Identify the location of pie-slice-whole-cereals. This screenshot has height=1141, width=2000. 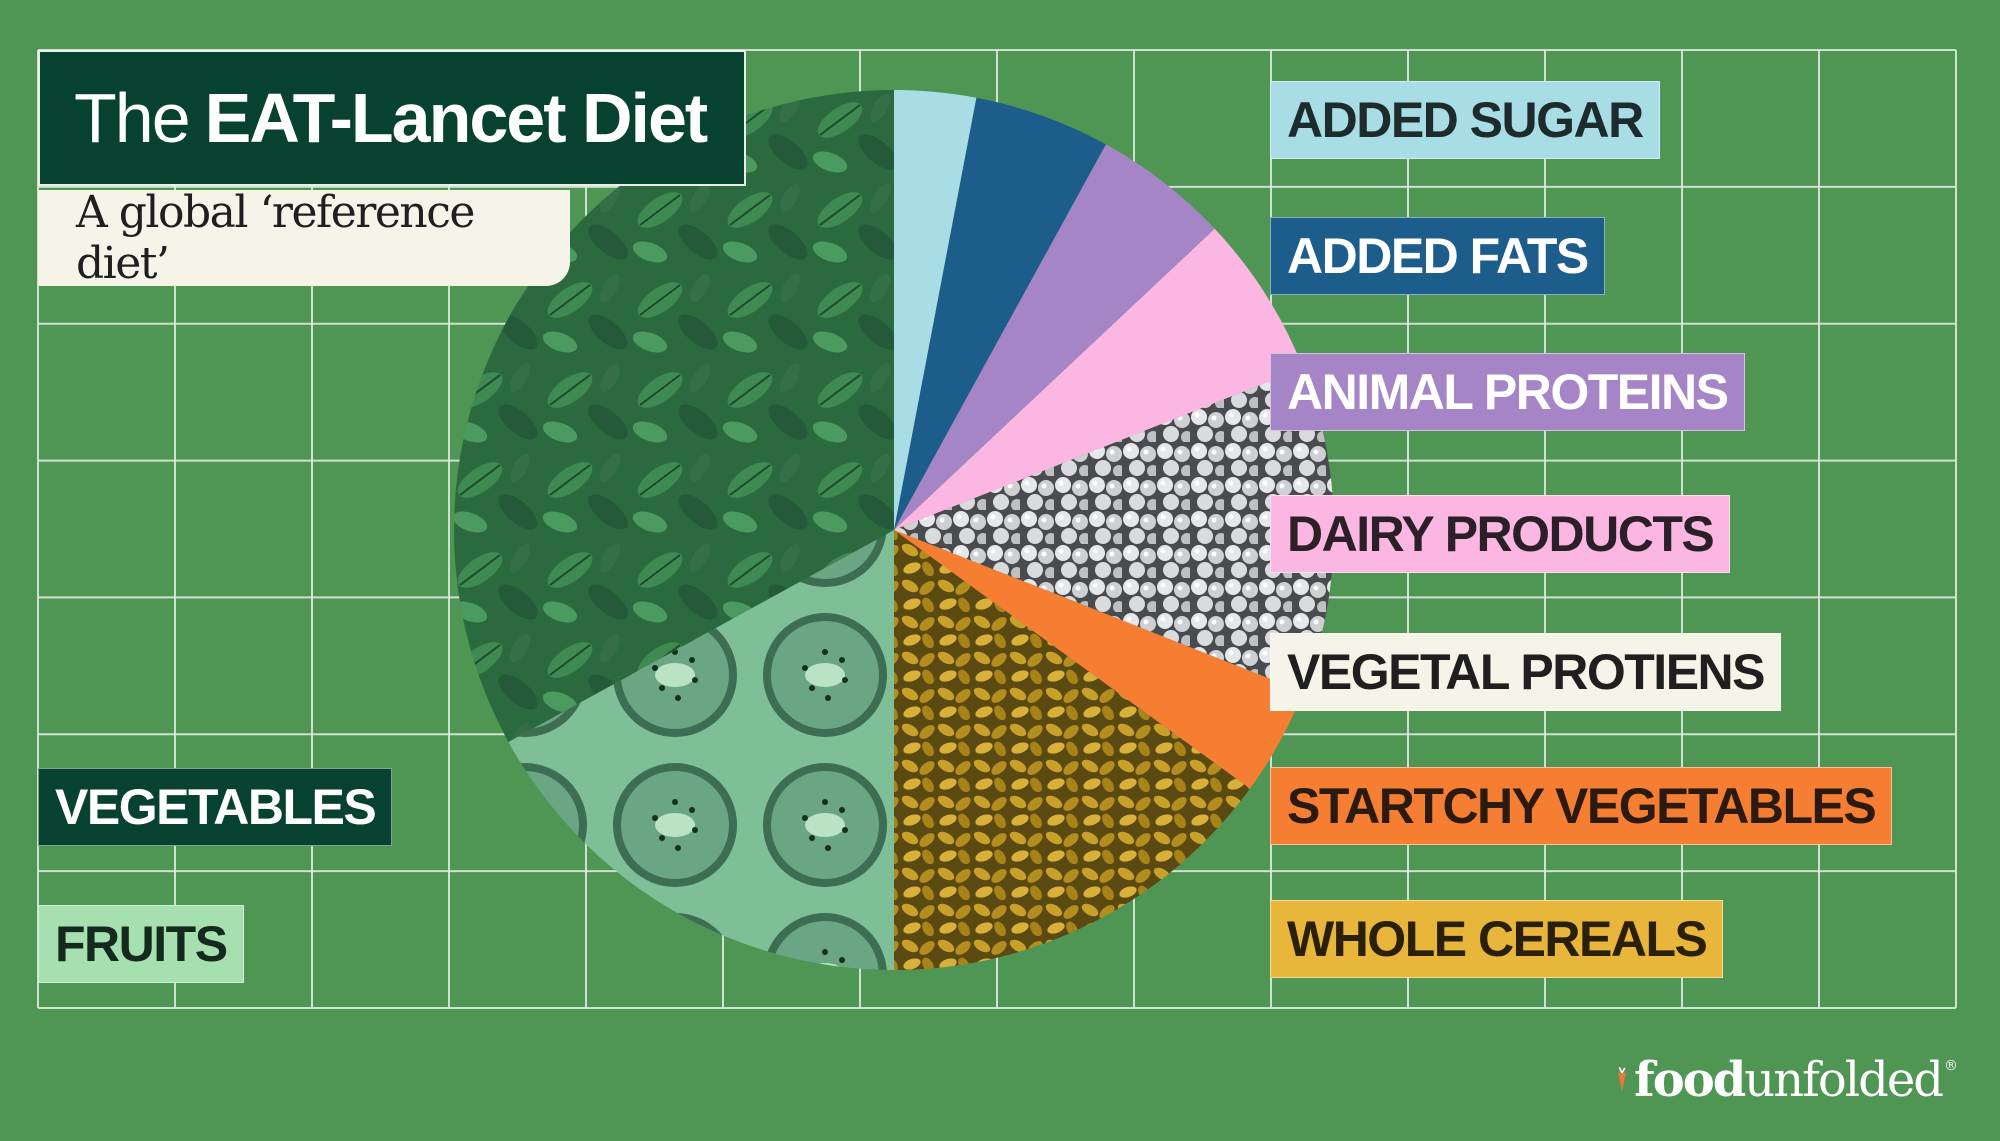
(1072, 750).